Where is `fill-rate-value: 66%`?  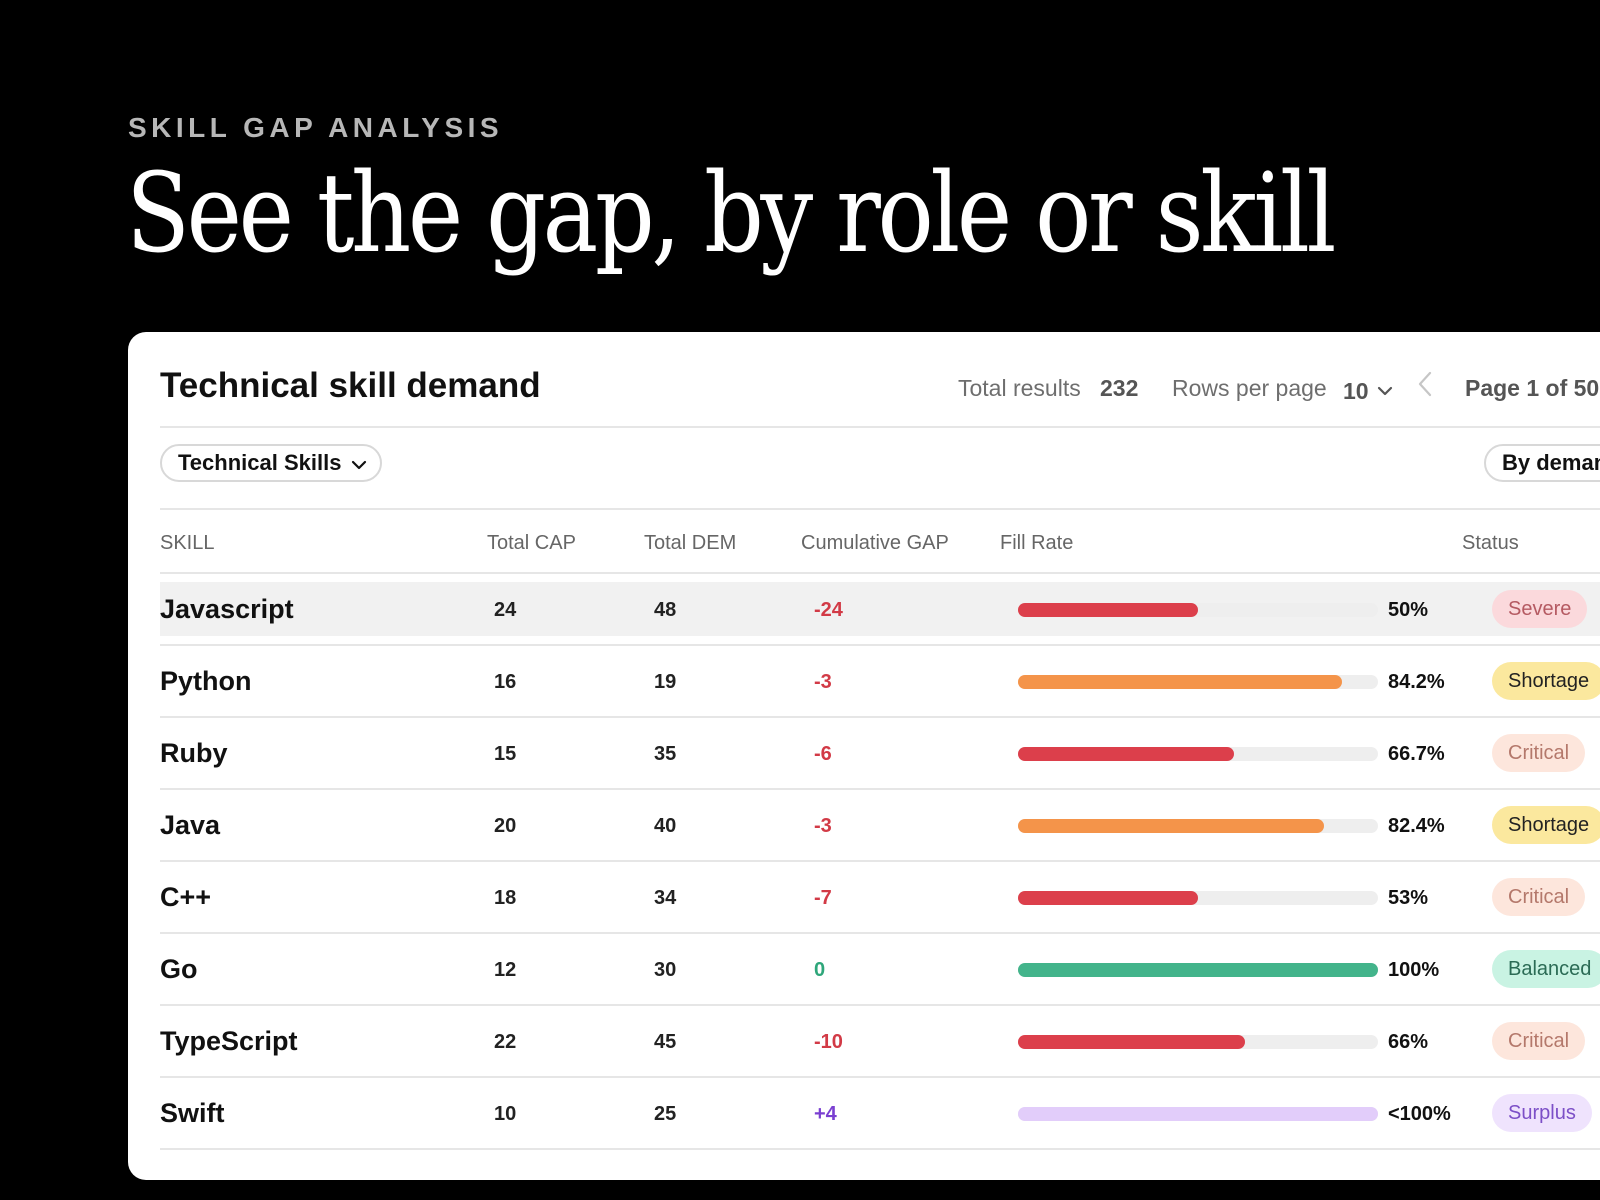
fill-rate-value: 66% is located at coordinates (1408, 1042).